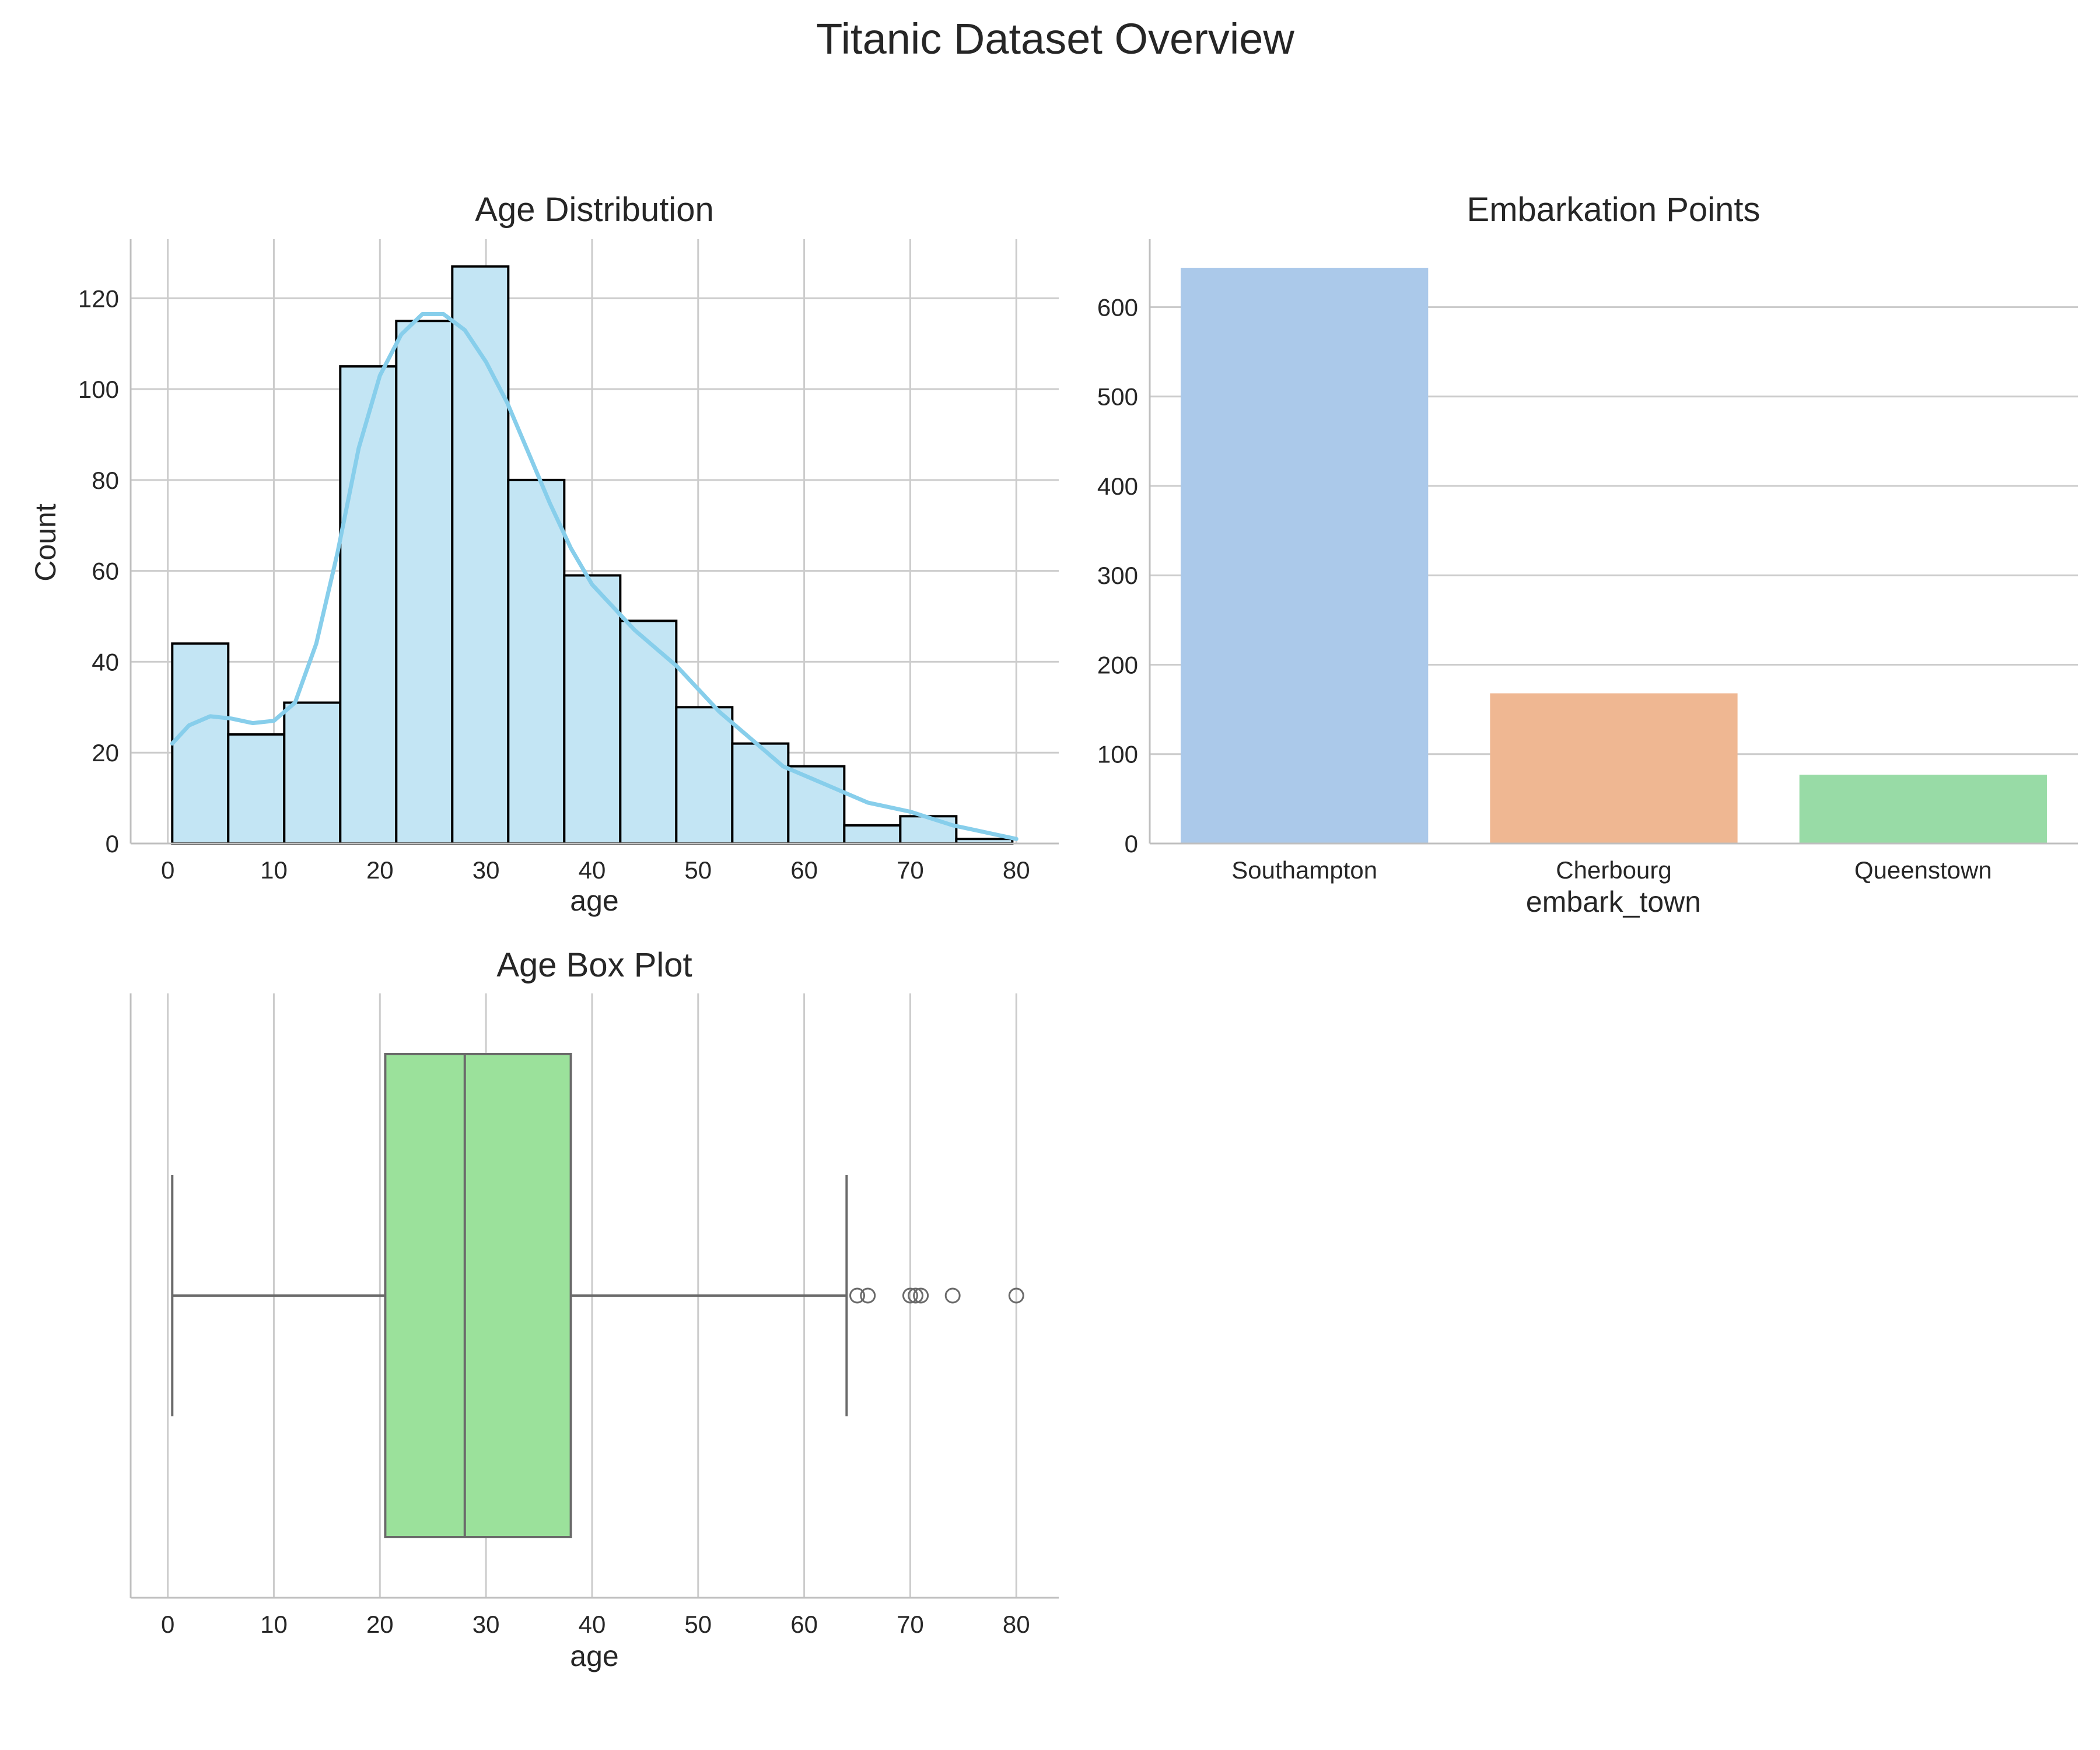  I want to click on age-distribution-x-tick-label: 30, so click(487, 870).